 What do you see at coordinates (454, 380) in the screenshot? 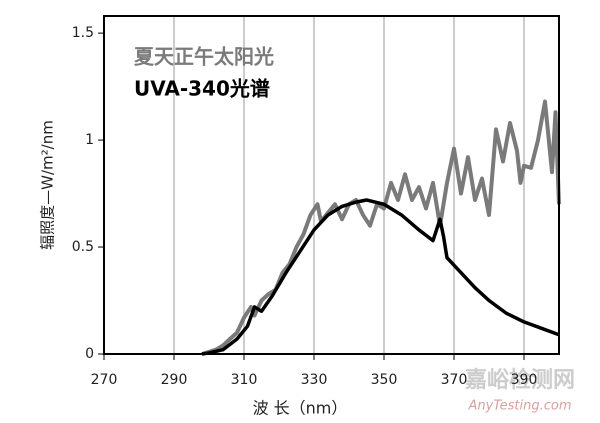
I see `x-tick-label: 370` at bounding box center [454, 380].